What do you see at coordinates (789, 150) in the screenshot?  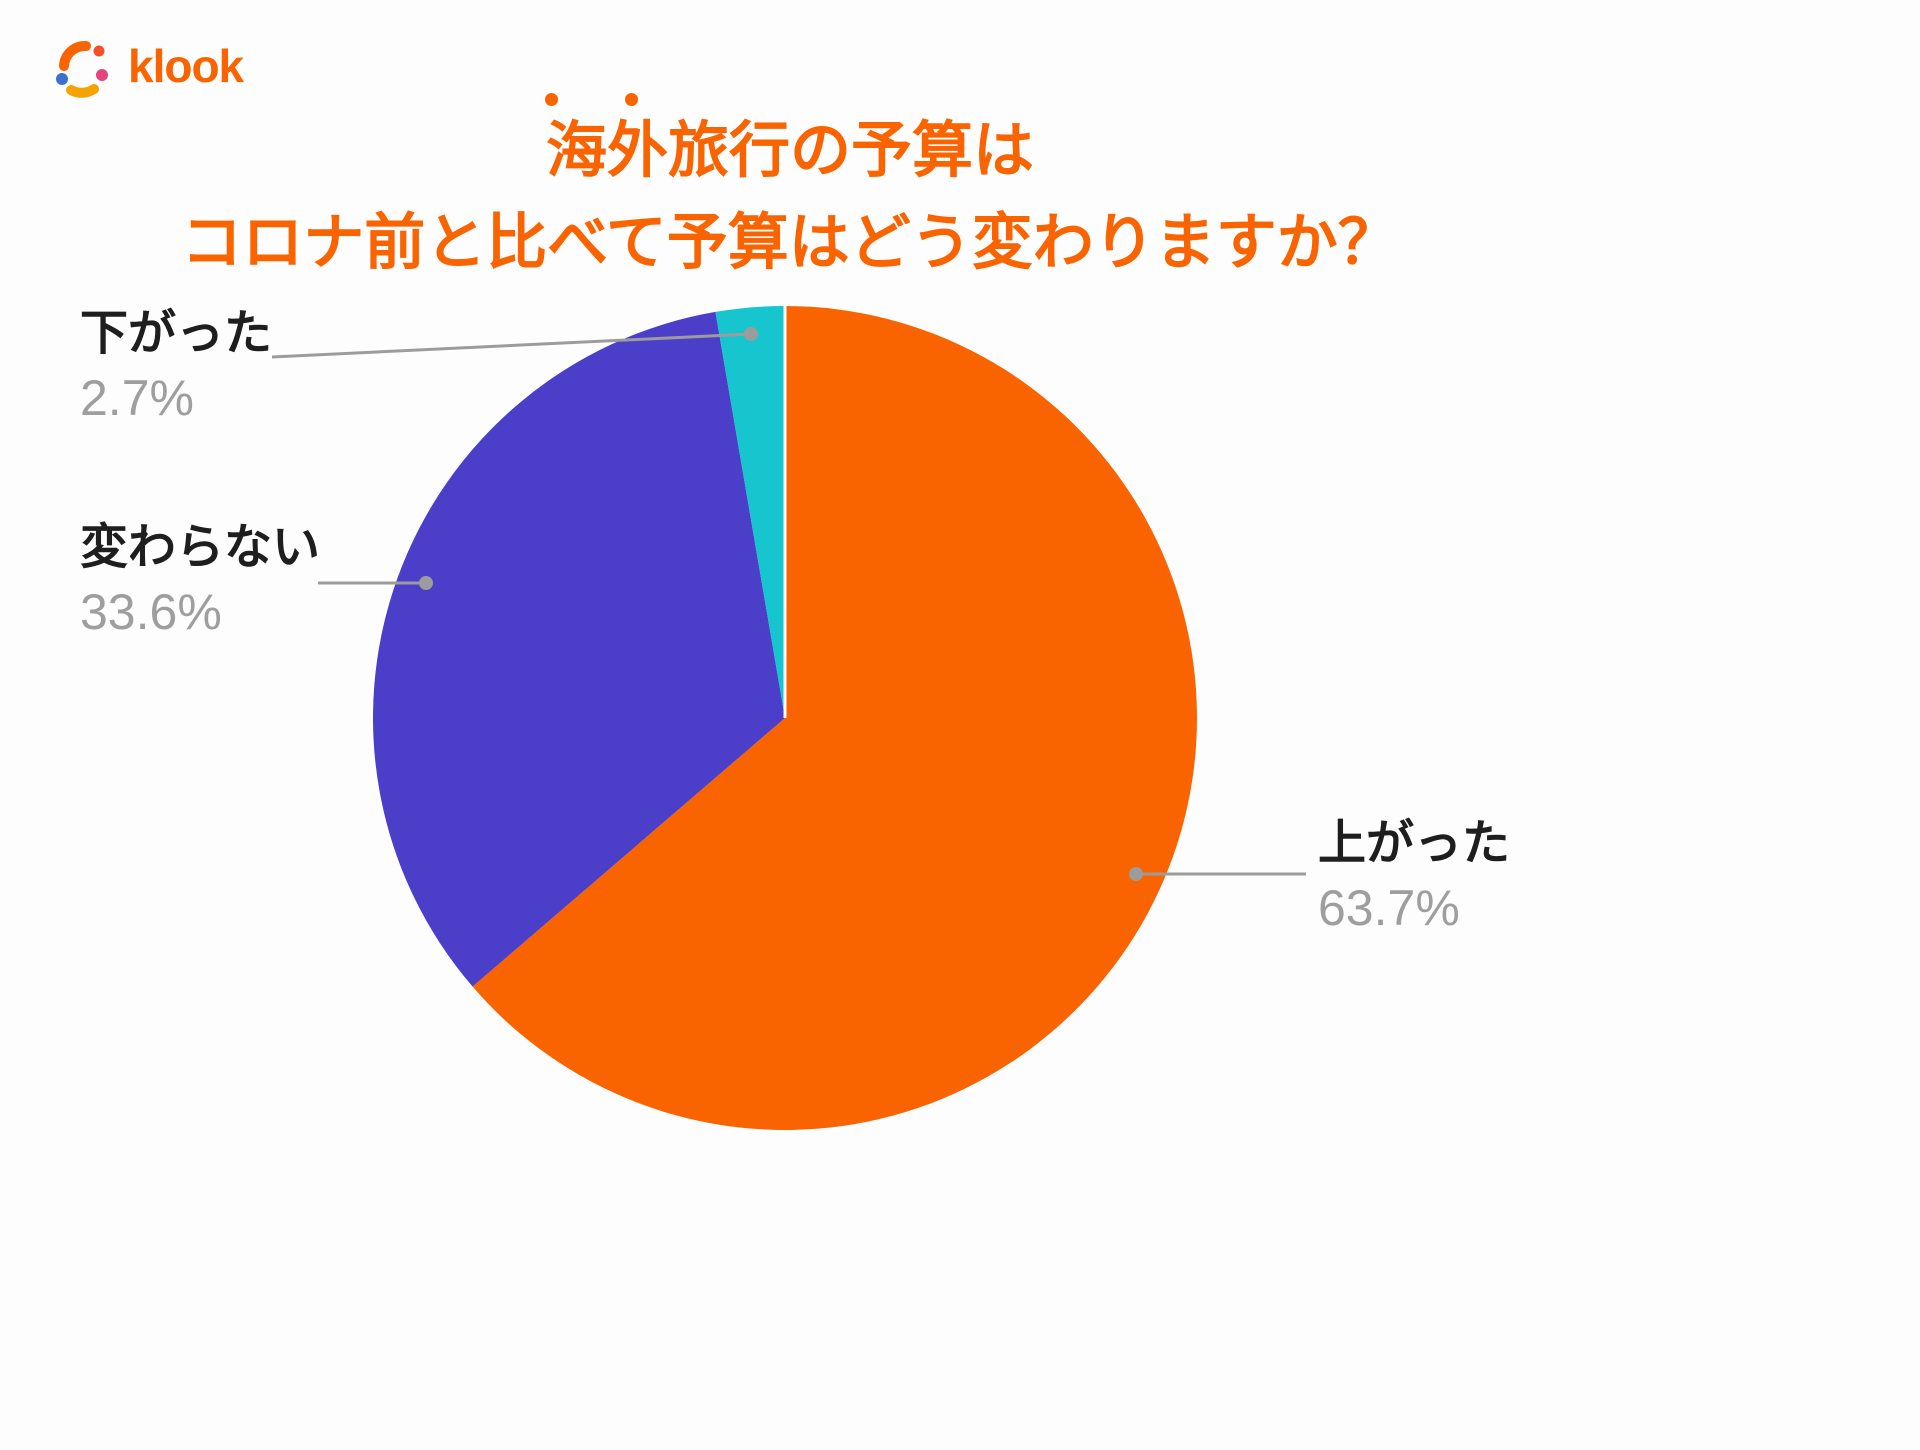 I see `chart-title-line1: 海外旅行の予算は` at bounding box center [789, 150].